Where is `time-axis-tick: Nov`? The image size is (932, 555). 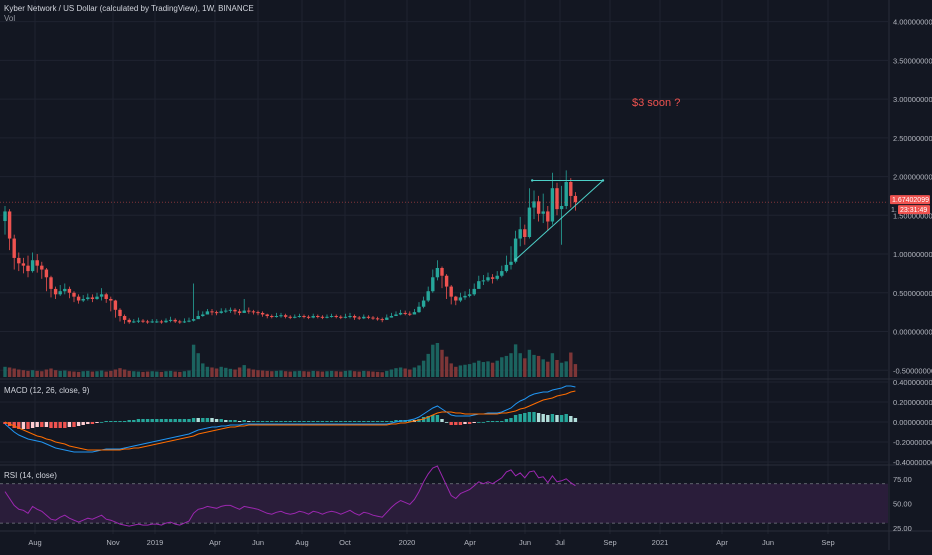
time-axis-tick: Nov is located at coordinates (113, 542).